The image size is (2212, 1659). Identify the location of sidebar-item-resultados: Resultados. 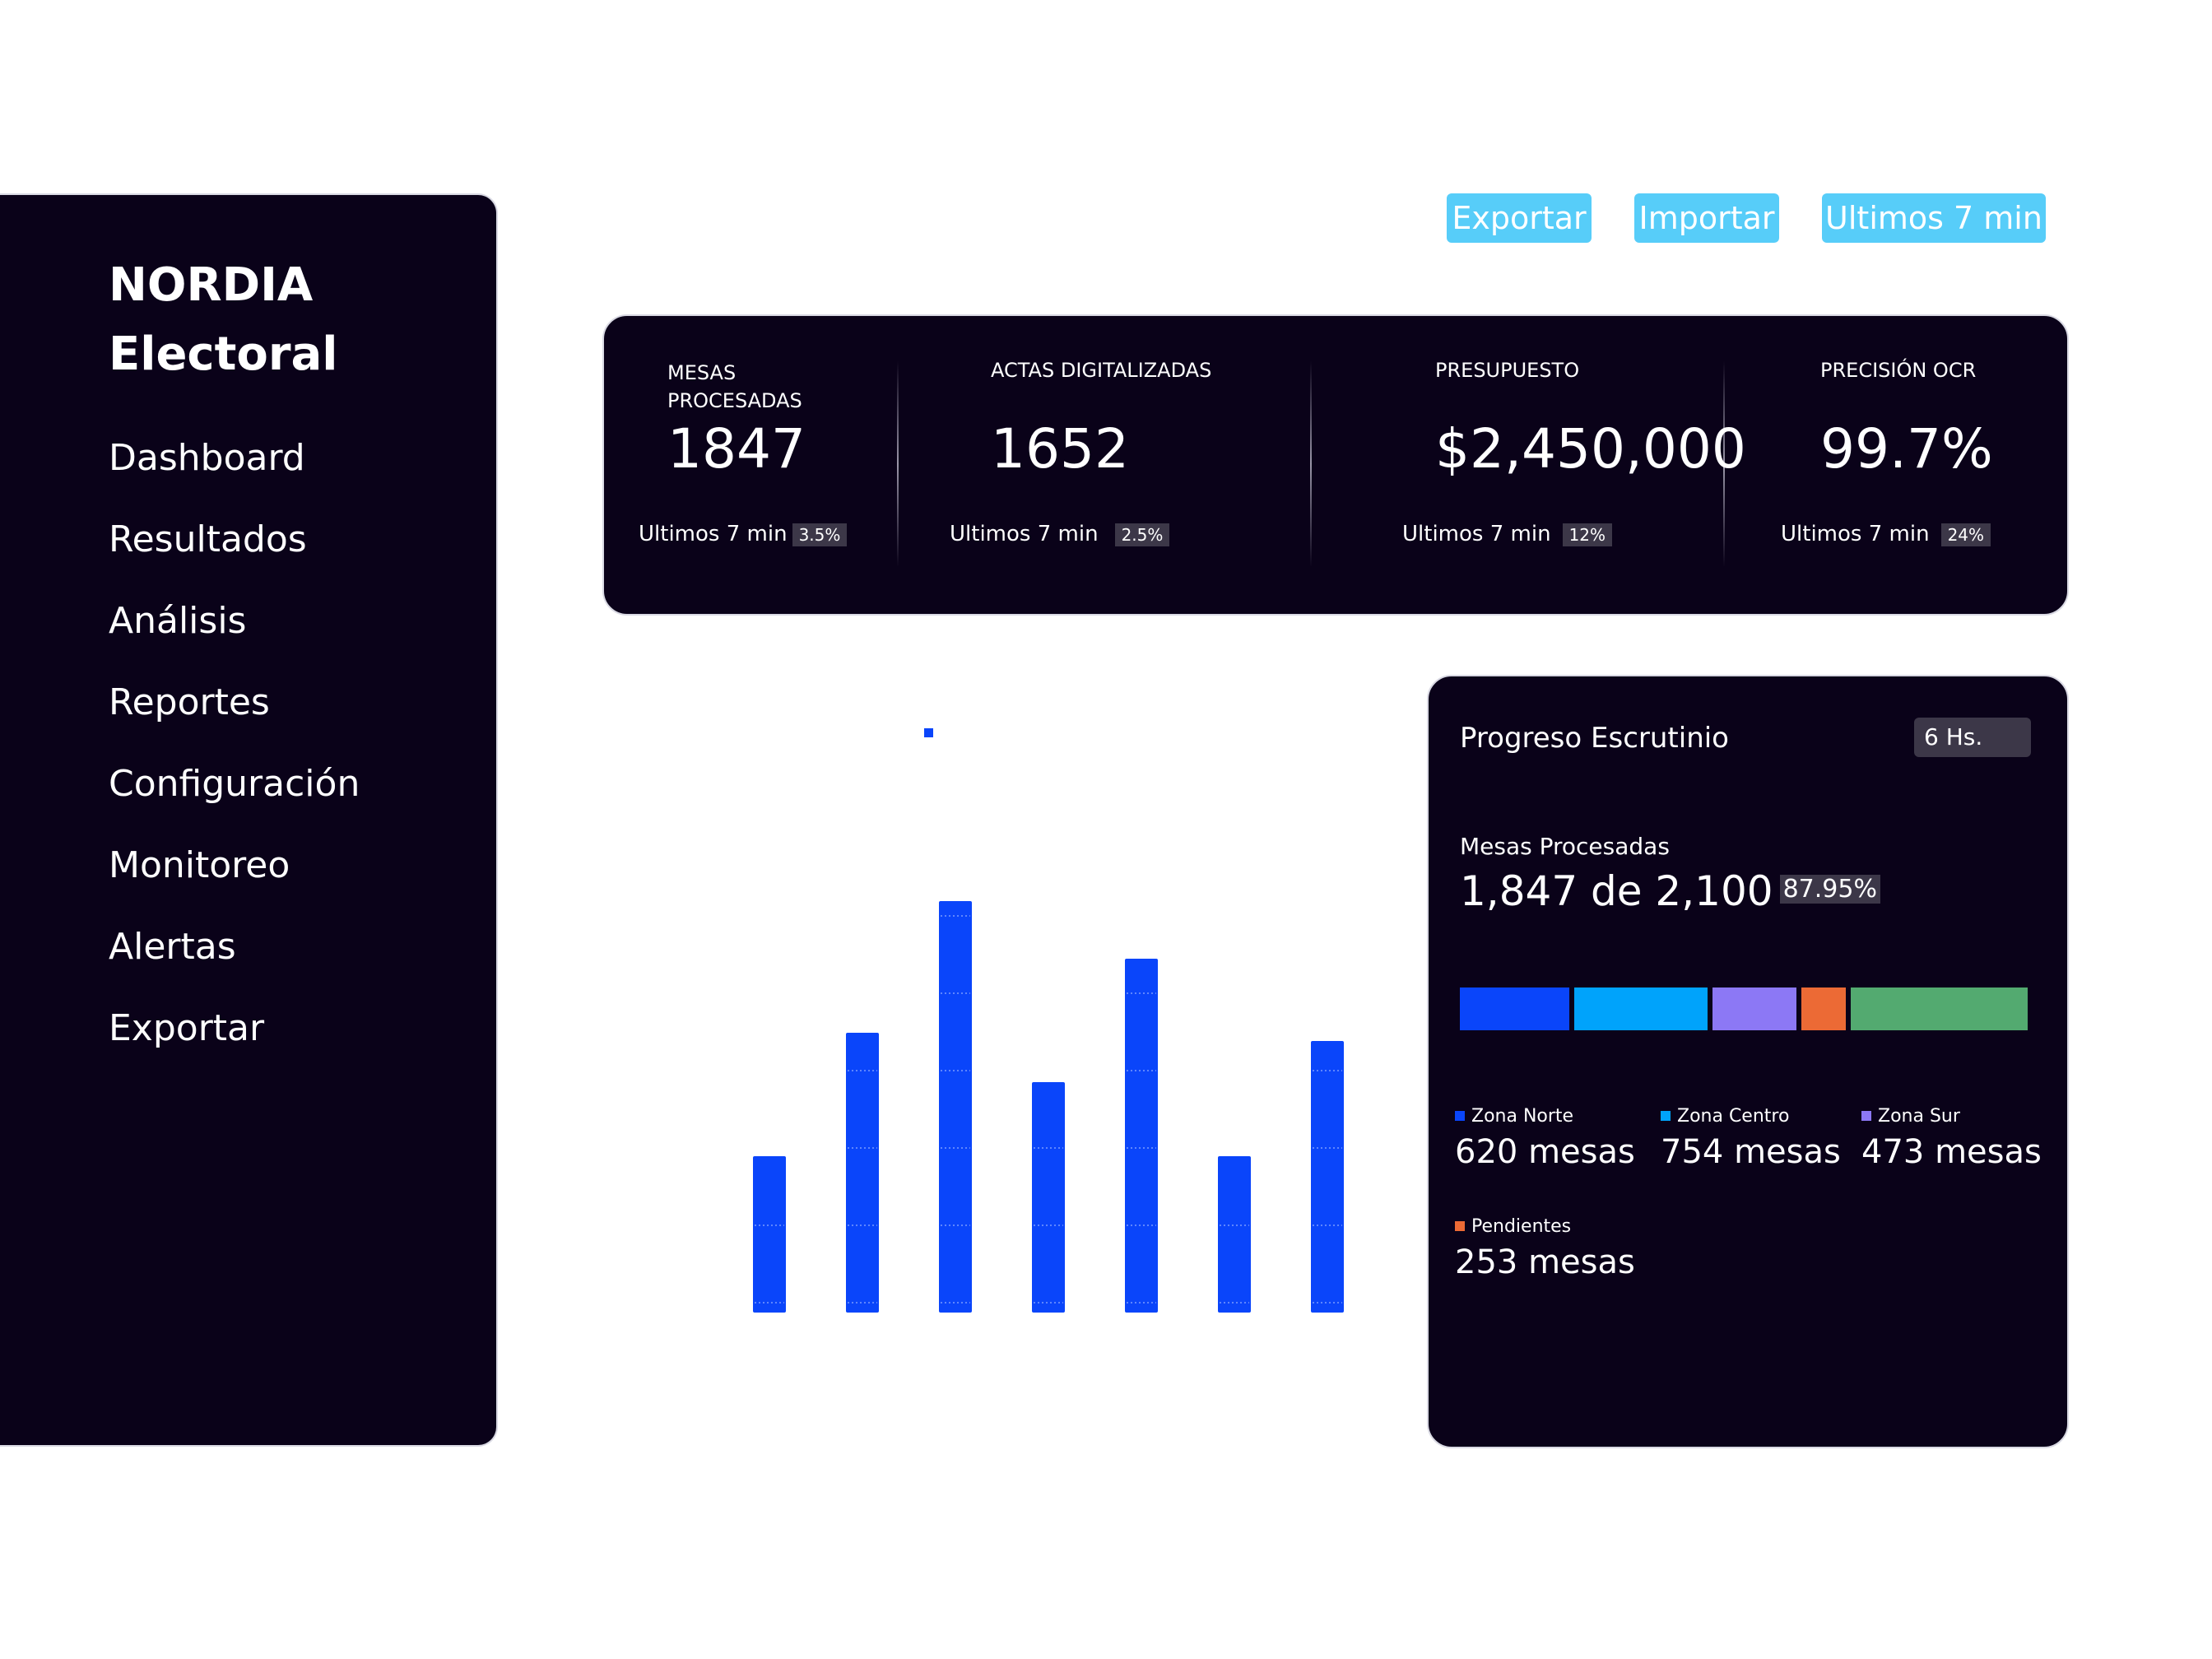
(208, 539).